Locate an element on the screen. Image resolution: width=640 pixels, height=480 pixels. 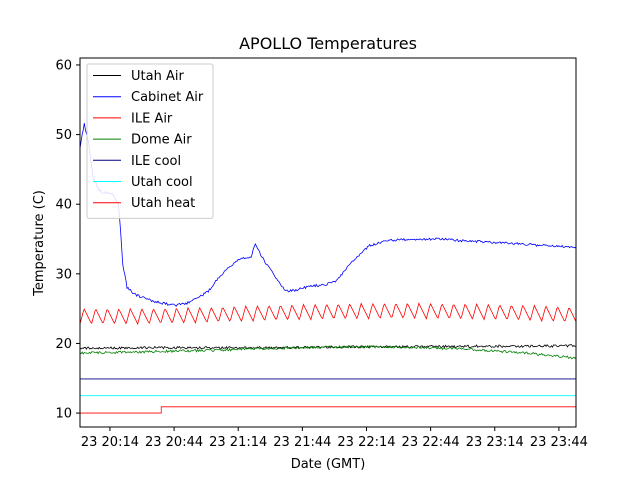
x-tick-label: 23 22:14 is located at coordinates (366, 442).